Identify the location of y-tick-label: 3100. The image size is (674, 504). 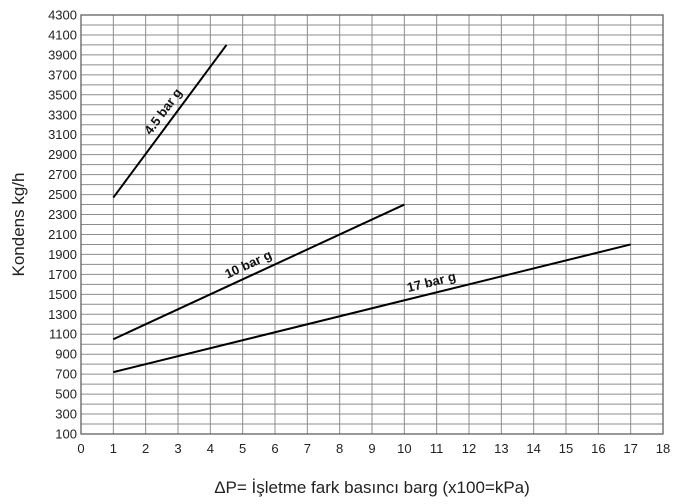
(62, 134).